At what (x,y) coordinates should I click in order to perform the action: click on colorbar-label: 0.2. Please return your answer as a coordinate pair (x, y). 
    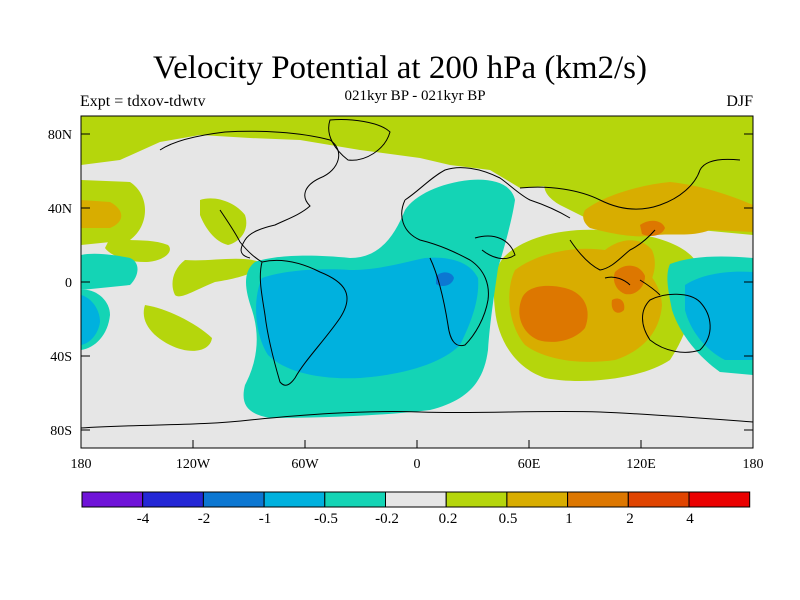
    Looking at the image, I should click on (448, 519).